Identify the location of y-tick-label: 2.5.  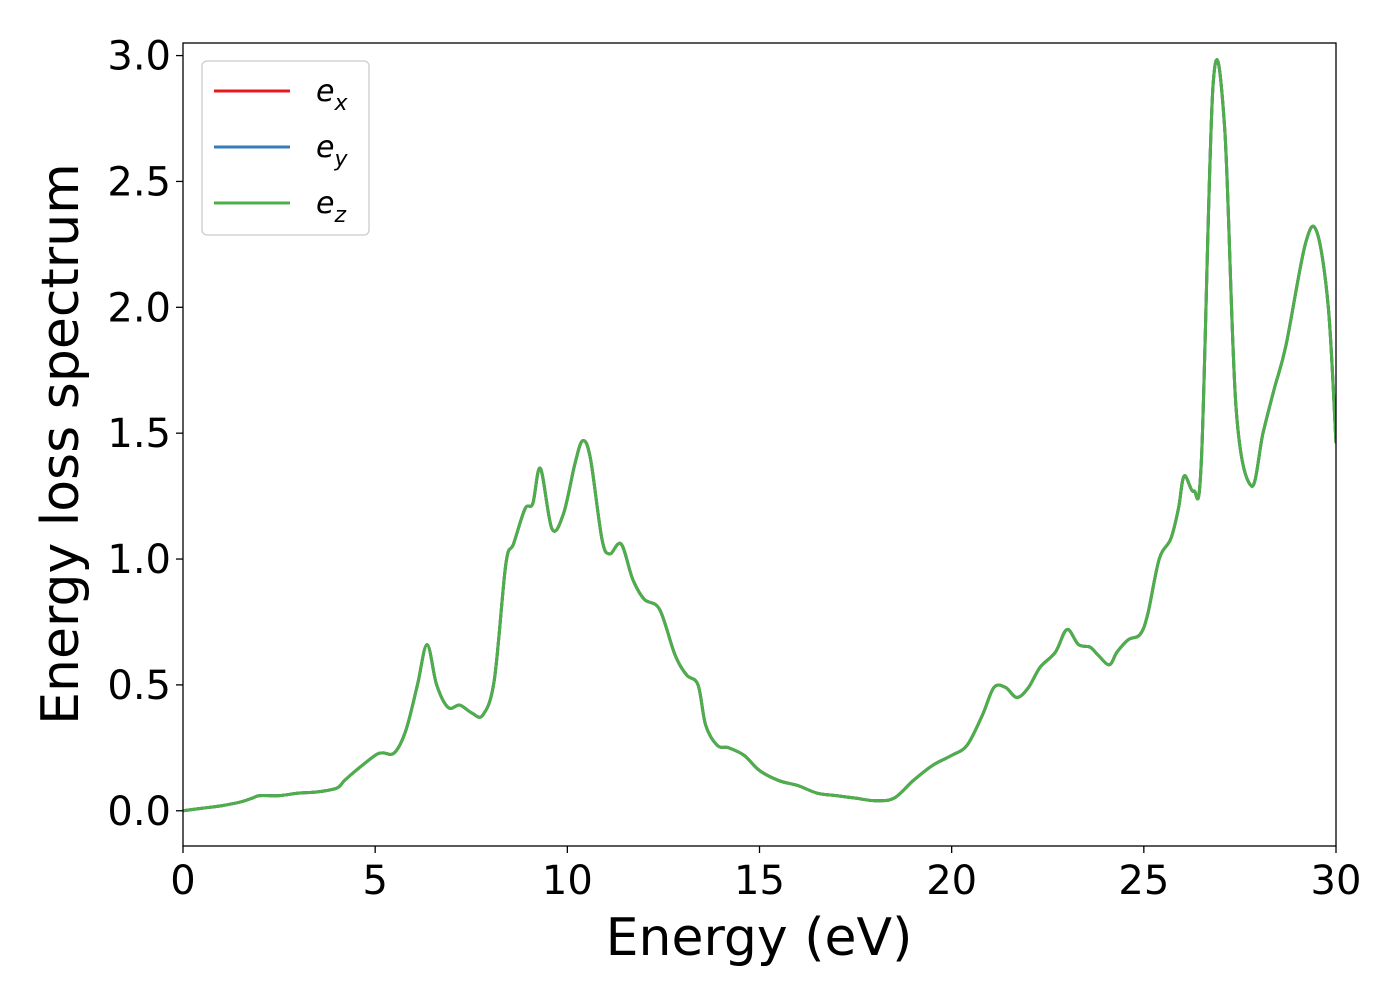
(139, 182).